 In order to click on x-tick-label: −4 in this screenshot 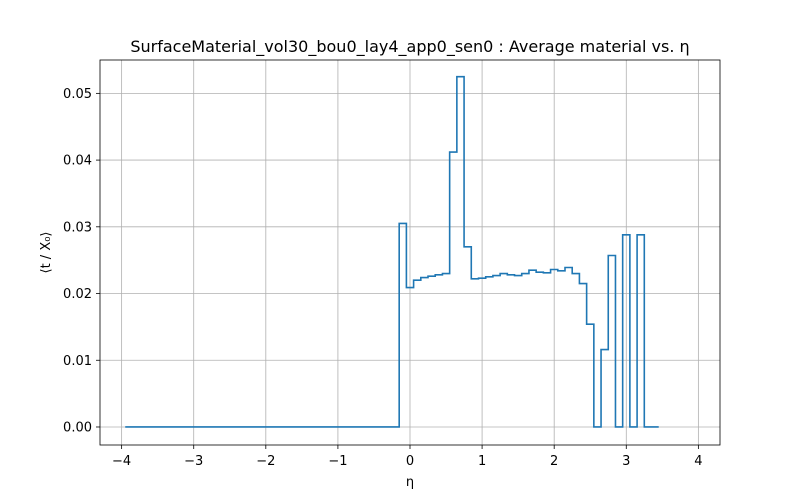, I will do `click(121, 461)`.